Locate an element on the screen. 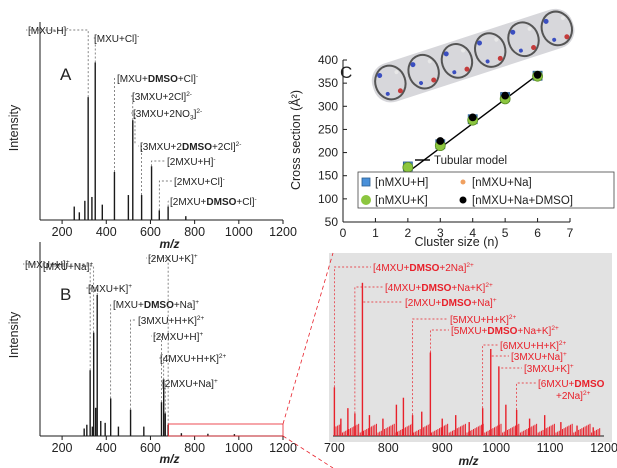 The height and width of the screenshot is (468, 617). peak-annotation-part: [2MXU+K] is located at coordinates (171, 259).